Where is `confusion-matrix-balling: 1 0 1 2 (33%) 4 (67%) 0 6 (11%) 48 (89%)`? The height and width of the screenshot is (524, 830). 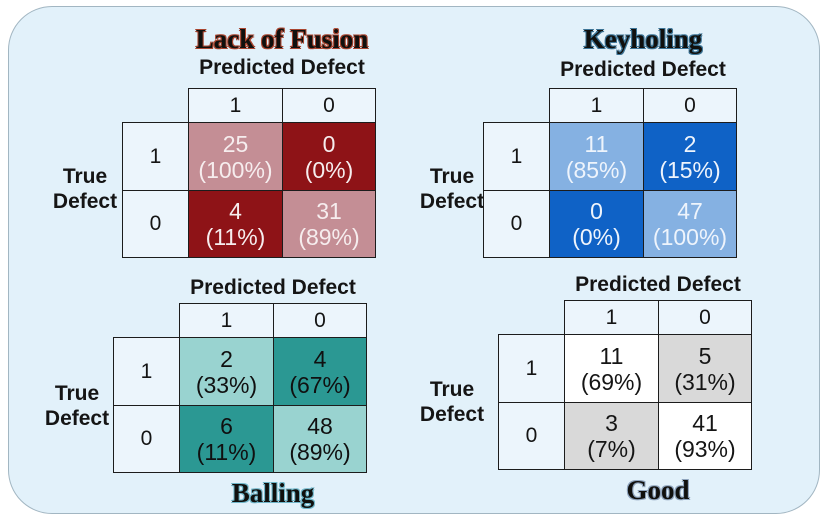
confusion-matrix-balling: 1 0 1 2 (33%) 4 (67%) 0 6 (11%) 48 (89%) is located at coordinates (240, 388).